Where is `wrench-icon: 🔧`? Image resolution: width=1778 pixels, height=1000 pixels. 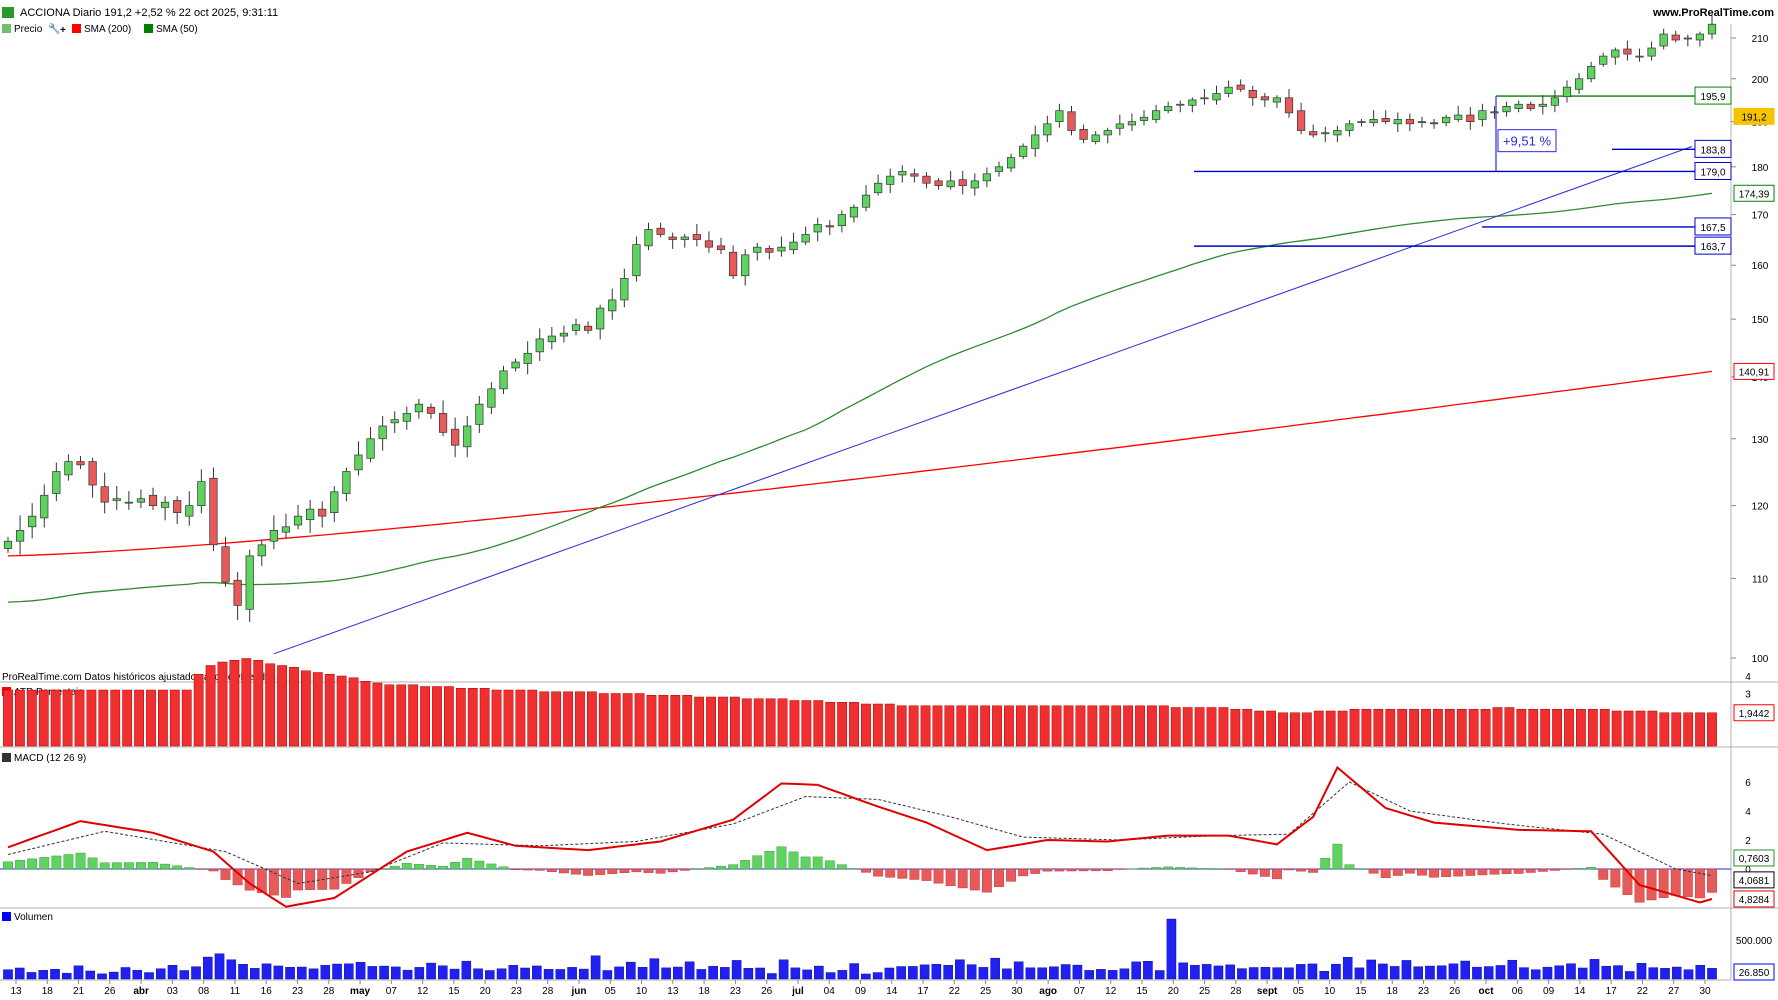 wrench-icon: 🔧 is located at coordinates (54, 28).